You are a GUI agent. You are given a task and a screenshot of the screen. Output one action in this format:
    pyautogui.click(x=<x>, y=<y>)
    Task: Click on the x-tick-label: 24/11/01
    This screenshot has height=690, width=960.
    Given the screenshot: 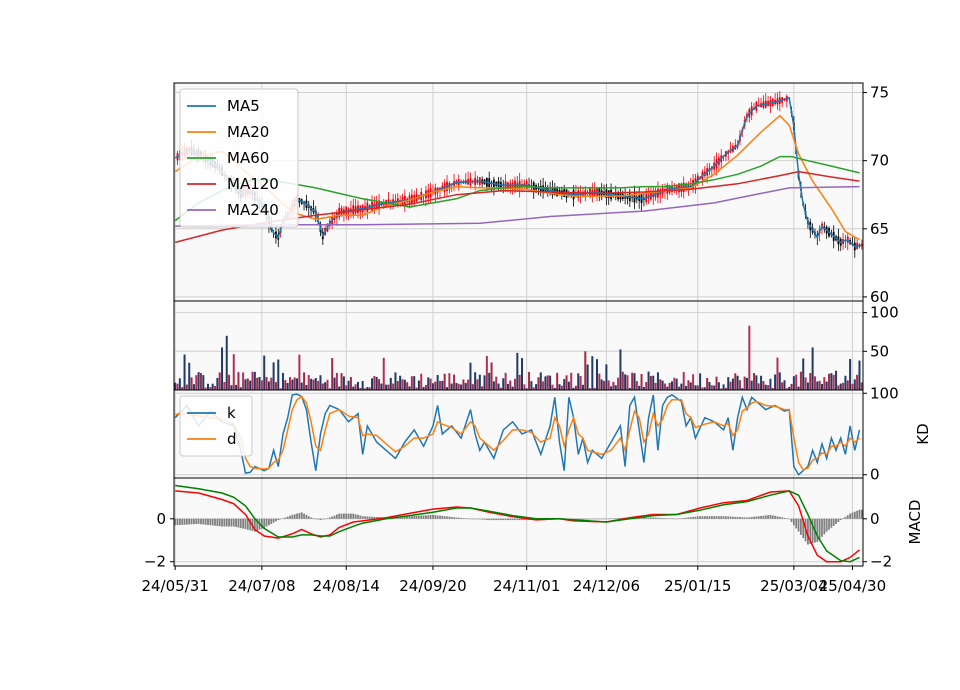 What is the action you would take?
    pyautogui.click(x=526, y=586)
    